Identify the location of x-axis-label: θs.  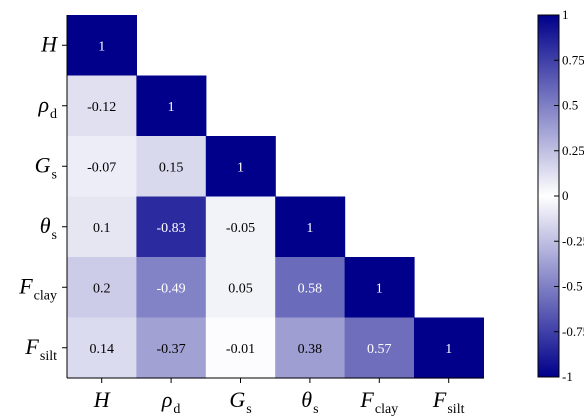
(309, 401).